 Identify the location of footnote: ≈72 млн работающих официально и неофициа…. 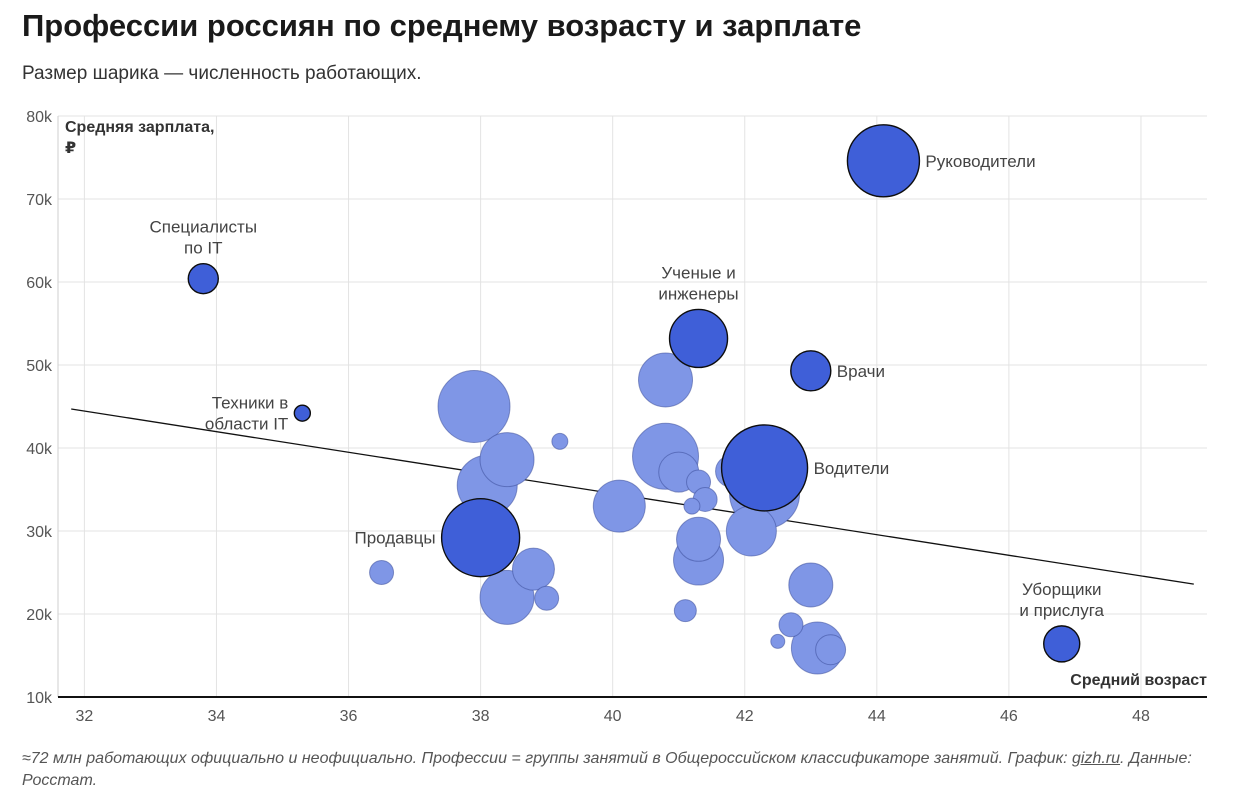
(622, 770).